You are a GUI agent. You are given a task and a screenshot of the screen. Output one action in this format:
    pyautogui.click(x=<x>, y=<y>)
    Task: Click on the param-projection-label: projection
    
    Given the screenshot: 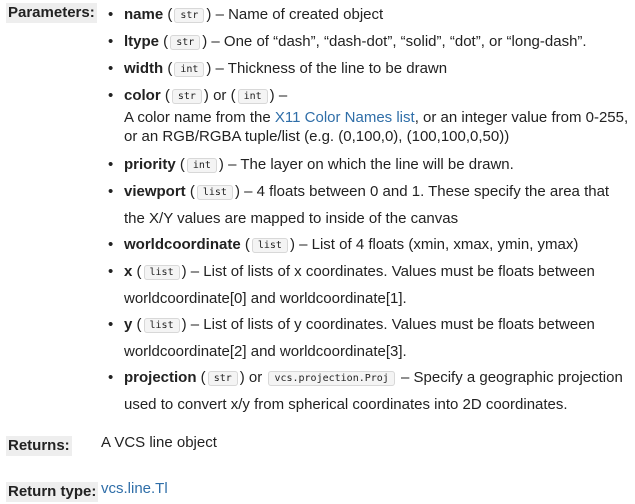 What is the action you would take?
    pyautogui.click(x=160, y=377)
    